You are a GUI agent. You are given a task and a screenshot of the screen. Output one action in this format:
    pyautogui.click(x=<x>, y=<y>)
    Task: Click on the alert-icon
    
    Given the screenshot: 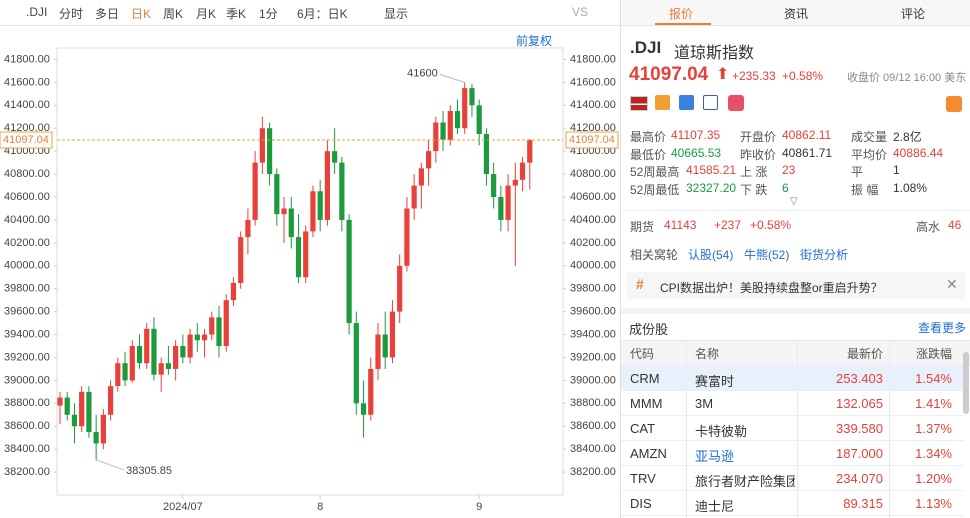 What is the action you would take?
    pyautogui.click(x=954, y=104)
    